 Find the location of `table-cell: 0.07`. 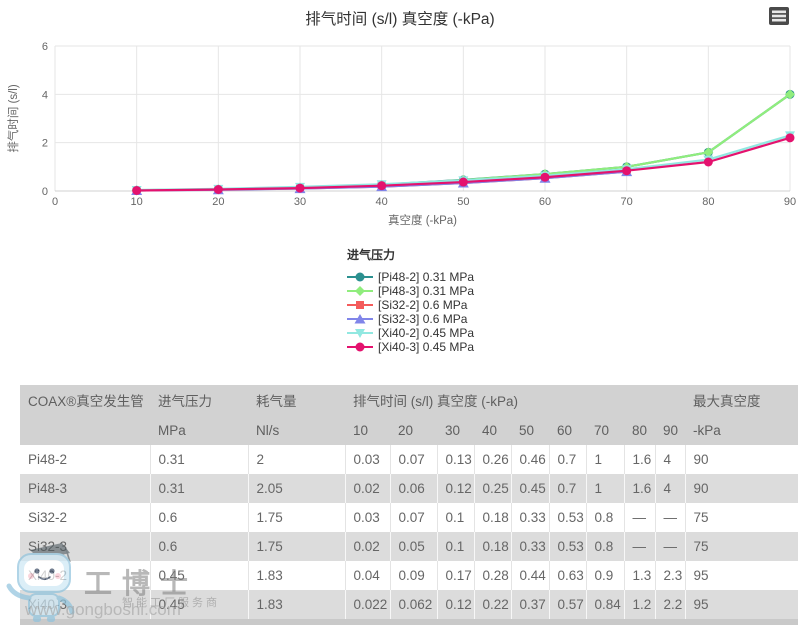

table-cell: 0.07 is located at coordinates (413, 517).